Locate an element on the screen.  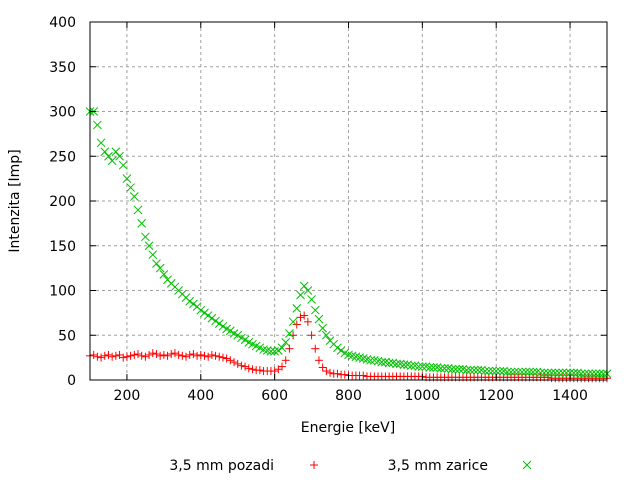
legend-marker-icon is located at coordinates (314, 465).